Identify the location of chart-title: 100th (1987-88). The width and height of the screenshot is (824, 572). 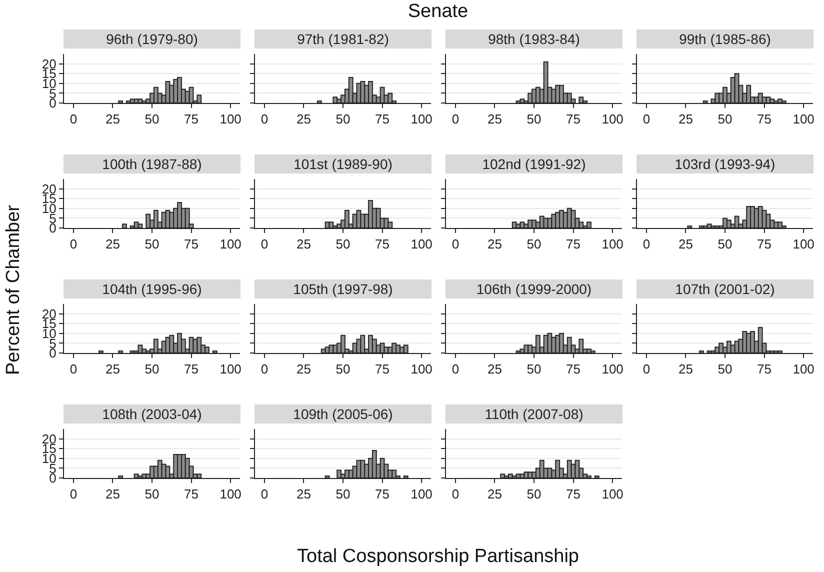
(152, 164).